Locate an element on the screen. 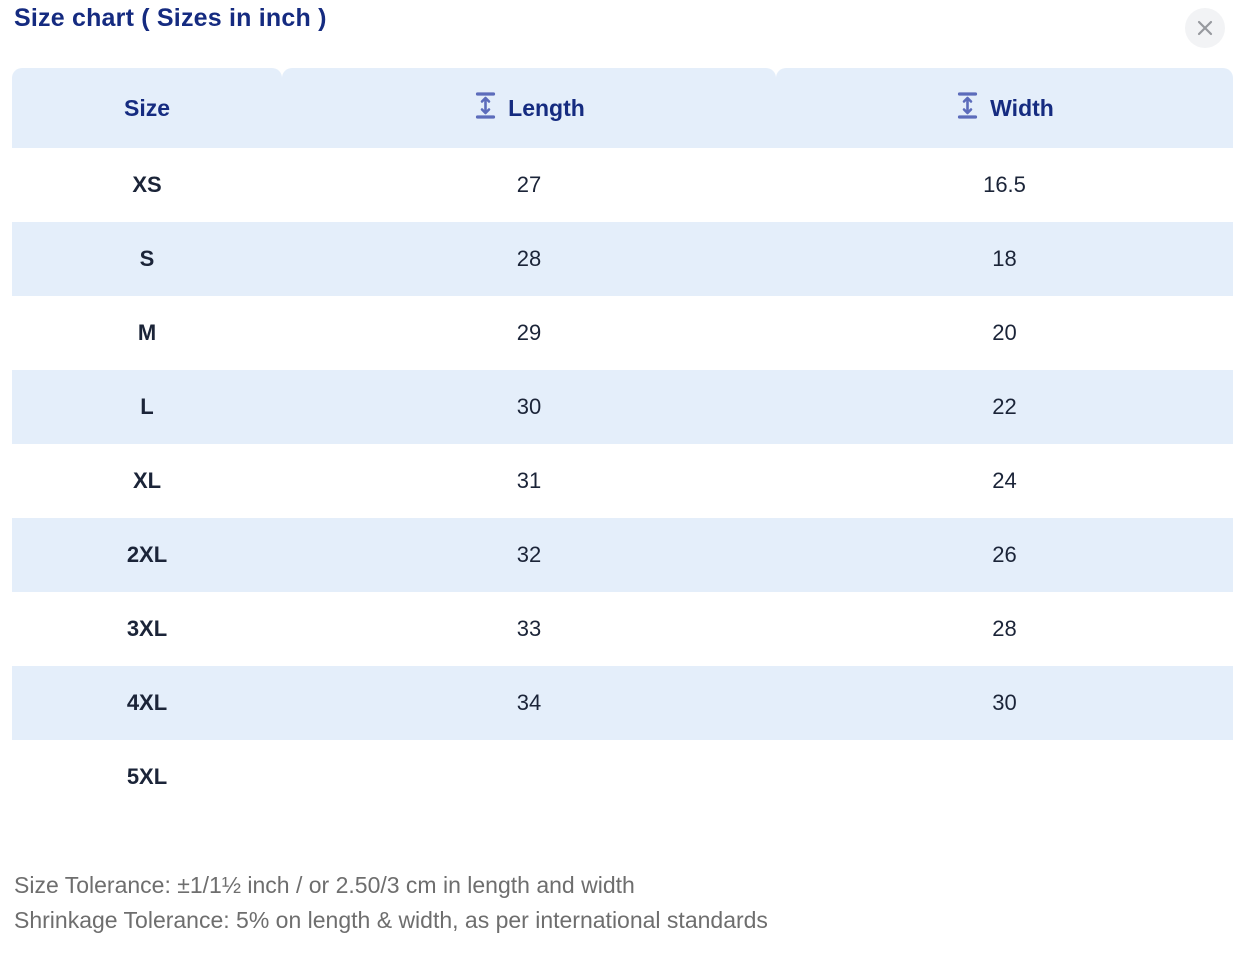 The width and height of the screenshot is (1256, 957). table-row: 5XL is located at coordinates (622, 777).